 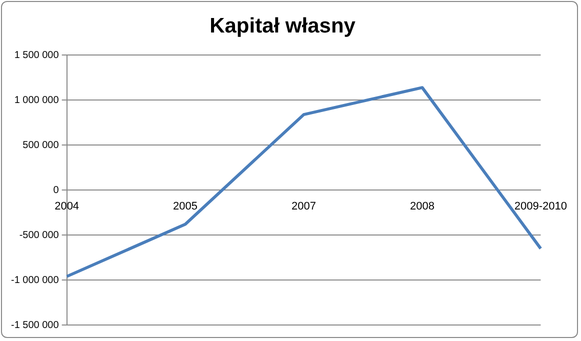 What do you see at coordinates (37, 100) in the screenshot?
I see `y-tick-label: 1 000 000` at bounding box center [37, 100].